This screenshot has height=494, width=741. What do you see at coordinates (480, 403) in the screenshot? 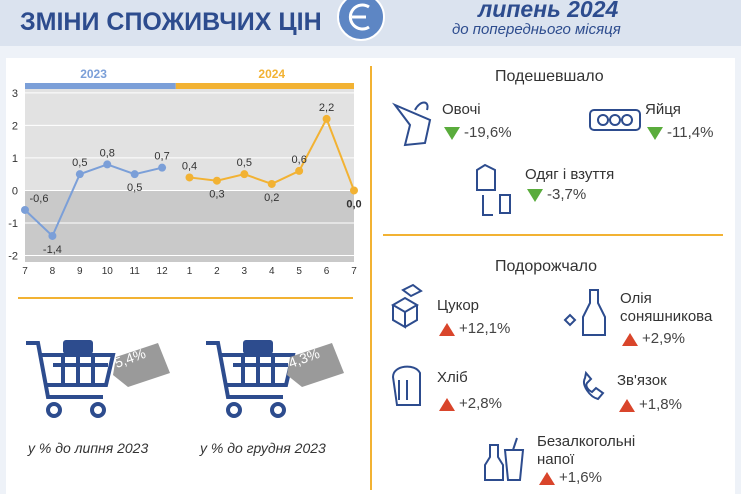
I see `item-change: +2,8%` at bounding box center [480, 403].